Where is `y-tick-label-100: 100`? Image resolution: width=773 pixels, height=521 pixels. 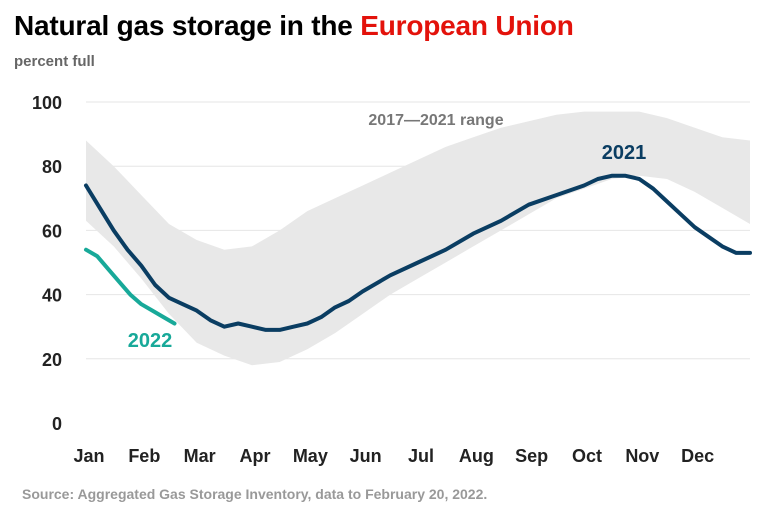
y-tick-label-100: 100 is located at coordinates (47, 103).